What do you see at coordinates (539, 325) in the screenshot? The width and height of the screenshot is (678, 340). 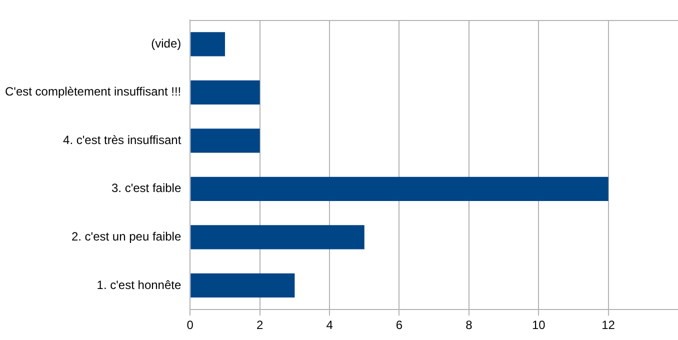 I see `x-tick-label: 10` at bounding box center [539, 325].